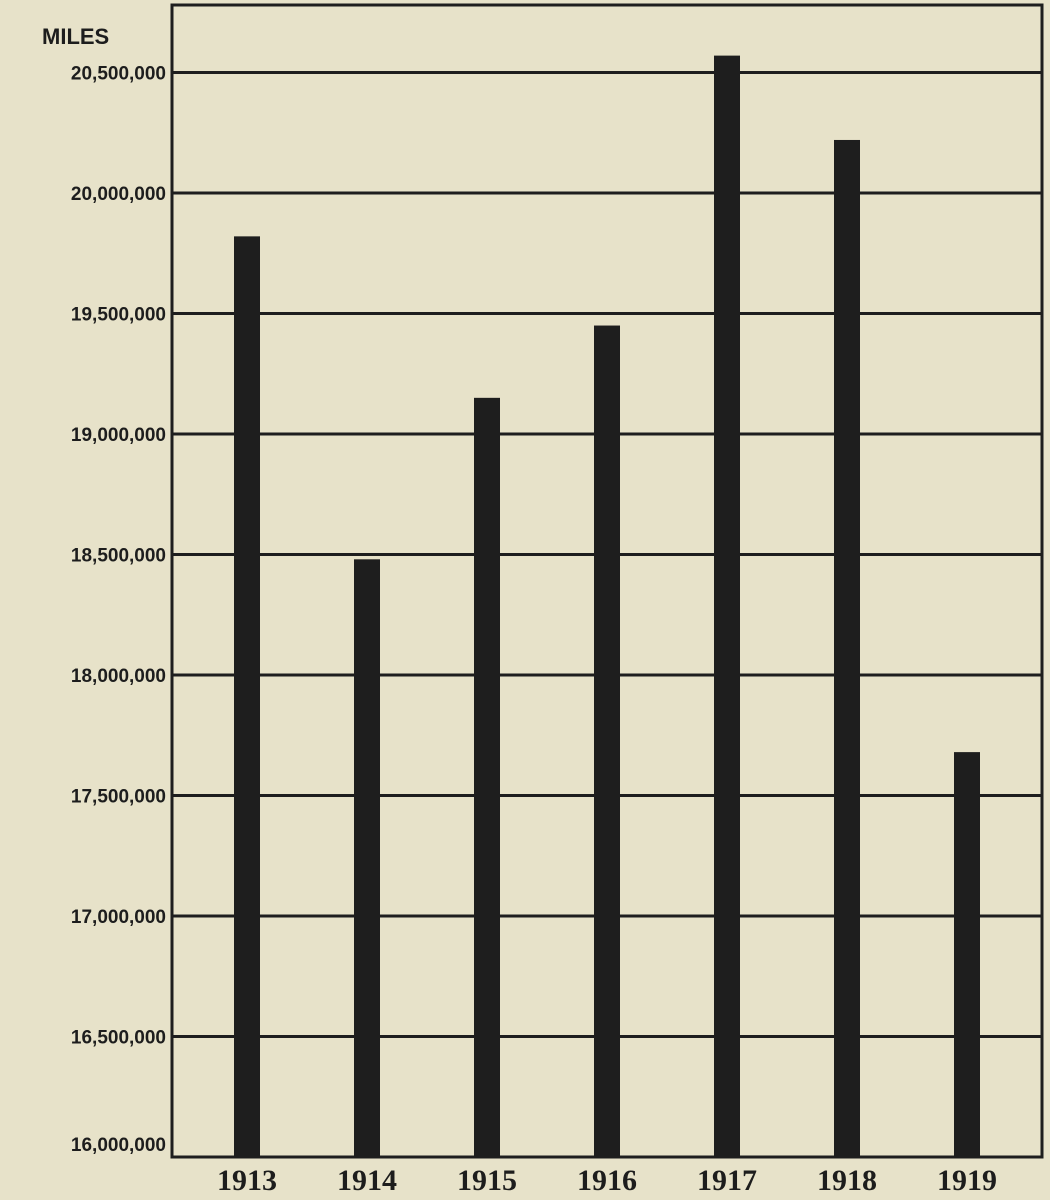 Image resolution: width=1050 pixels, height=1200 pixels. What do you see at coordinates (118, 555) in the screenshot?
I see `y-tick-label: 18,500,000` at bounding box center [118, 555].